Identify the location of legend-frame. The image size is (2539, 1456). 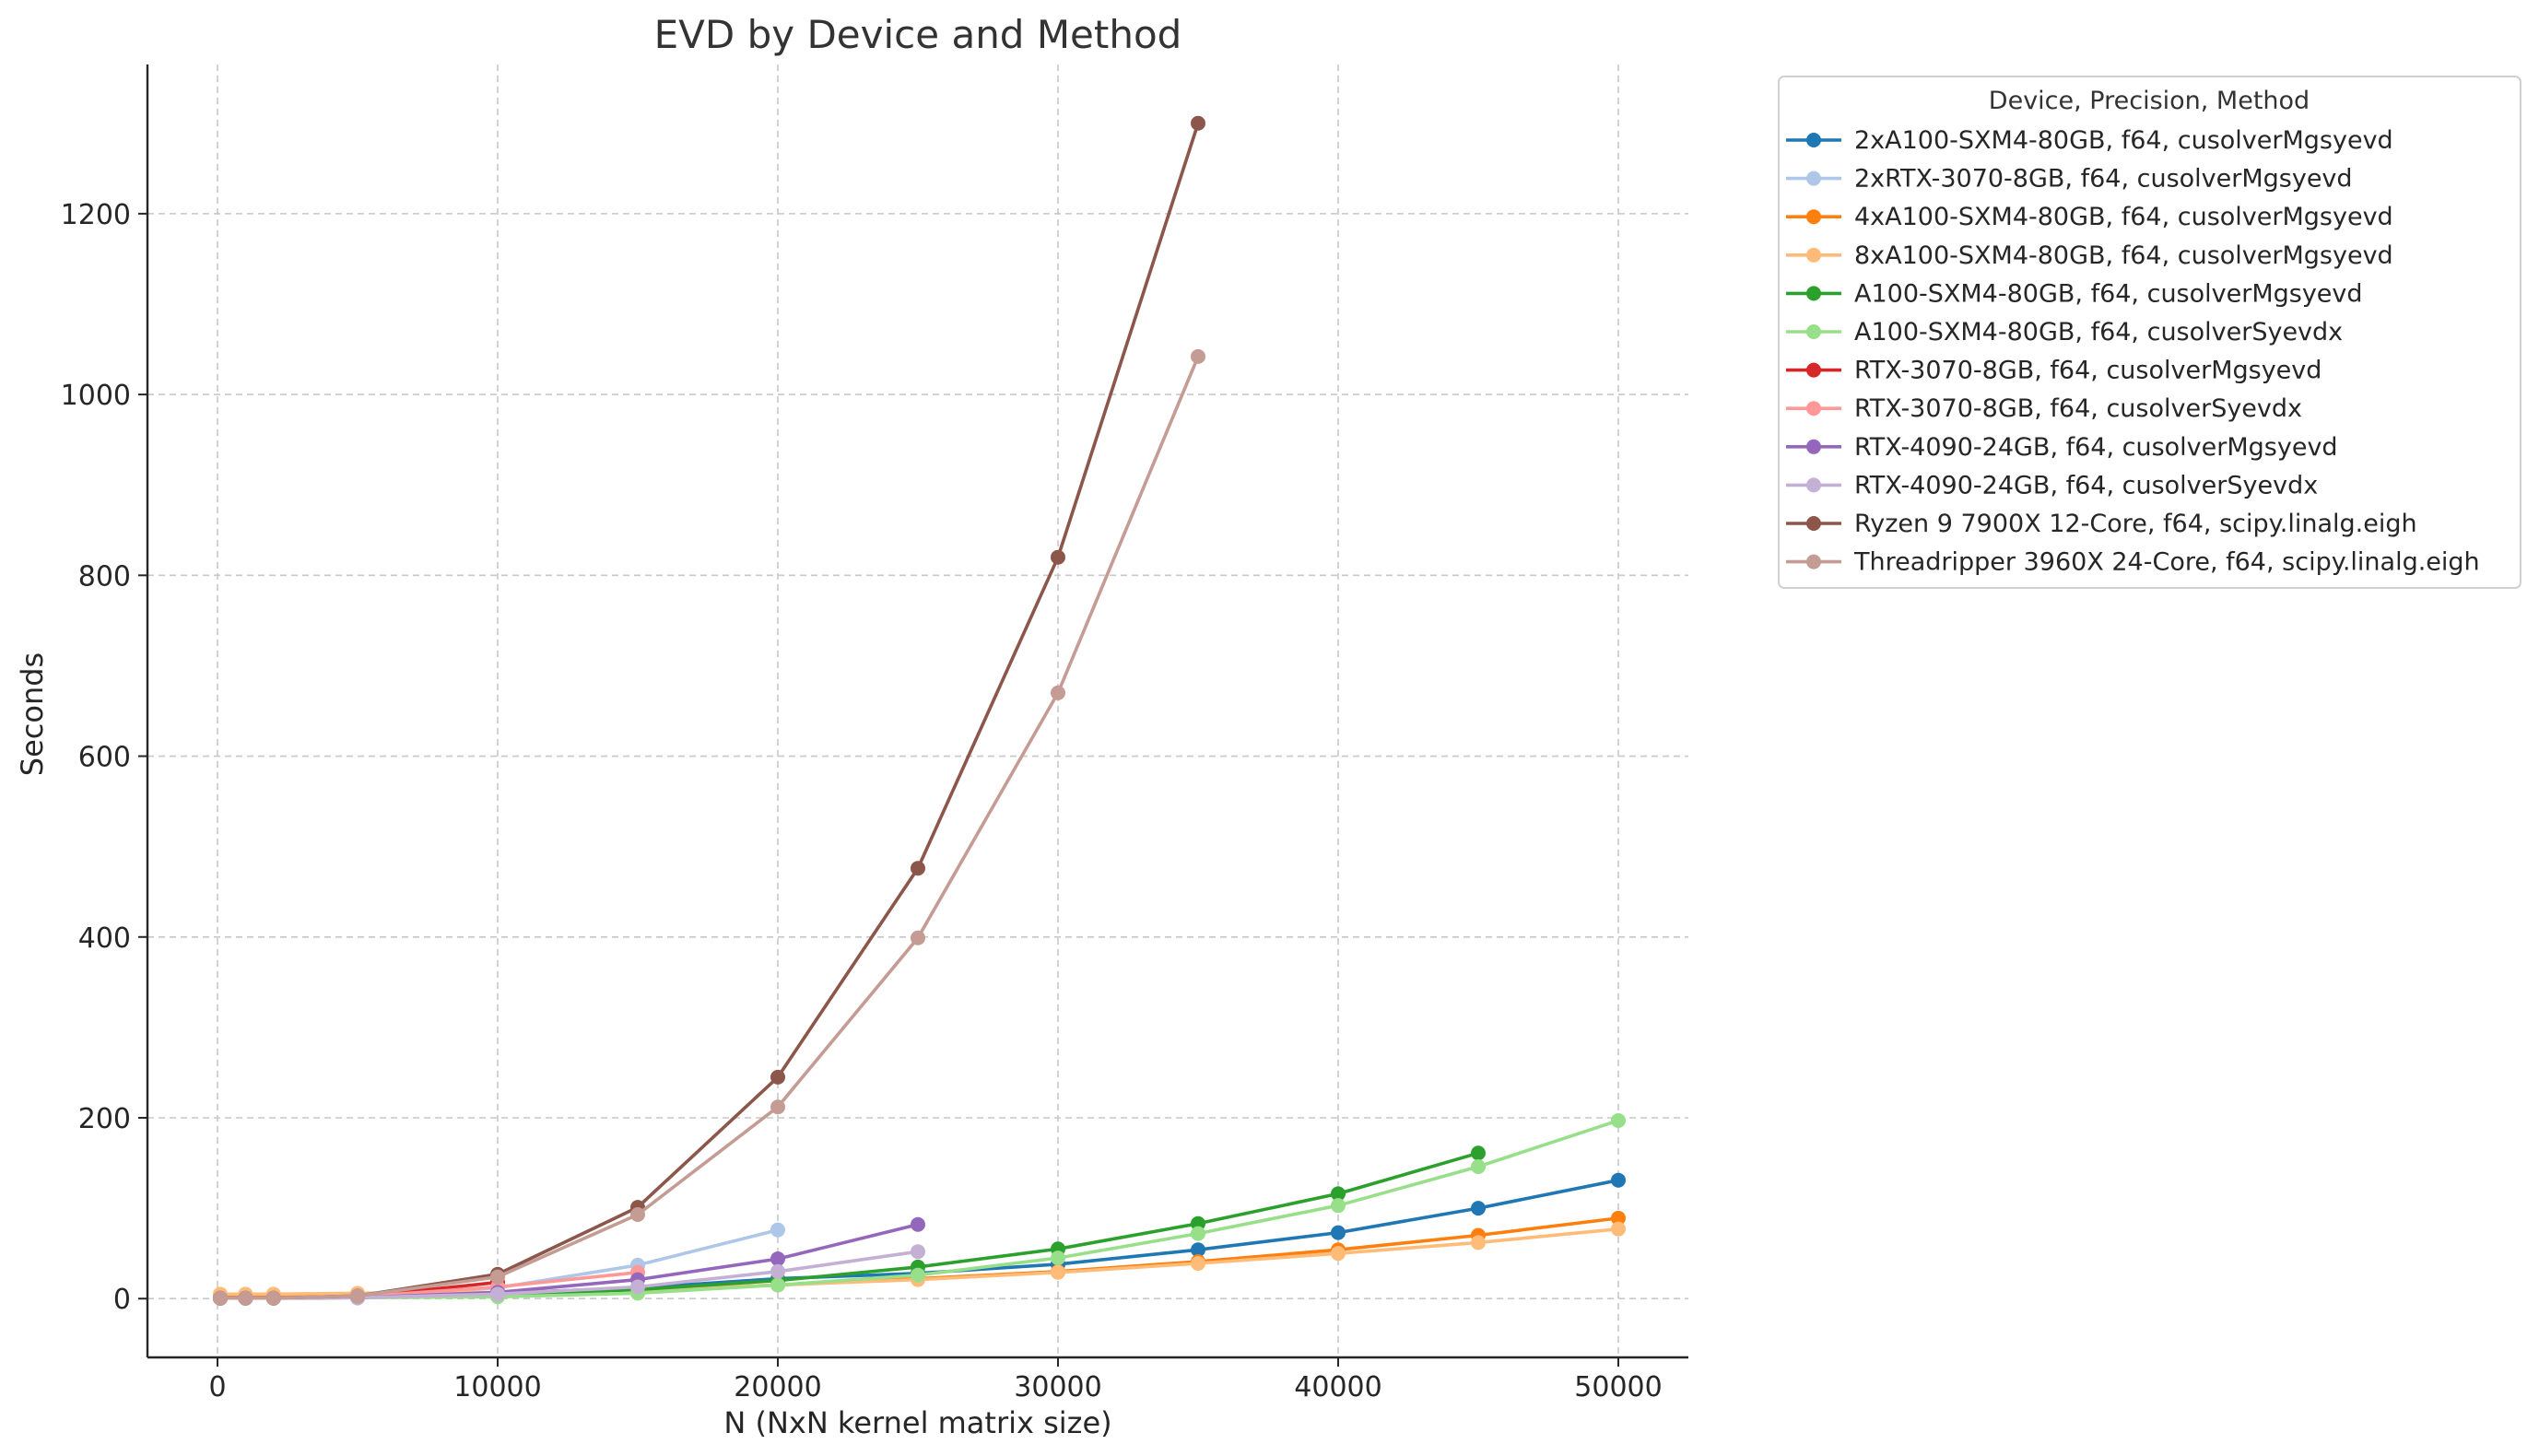
(2149, 332).